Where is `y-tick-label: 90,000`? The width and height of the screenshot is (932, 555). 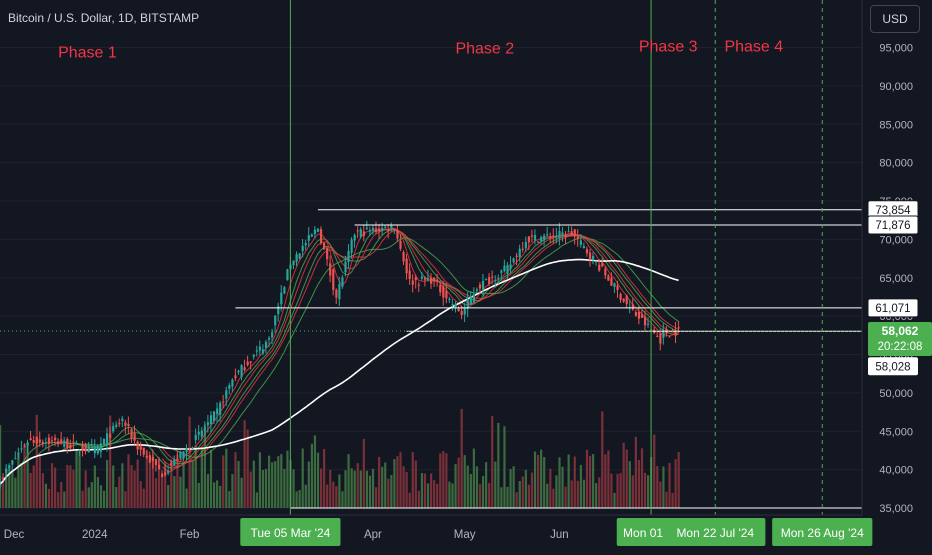
y-tick-label: 90,000 is located at coordinates (896, 87).